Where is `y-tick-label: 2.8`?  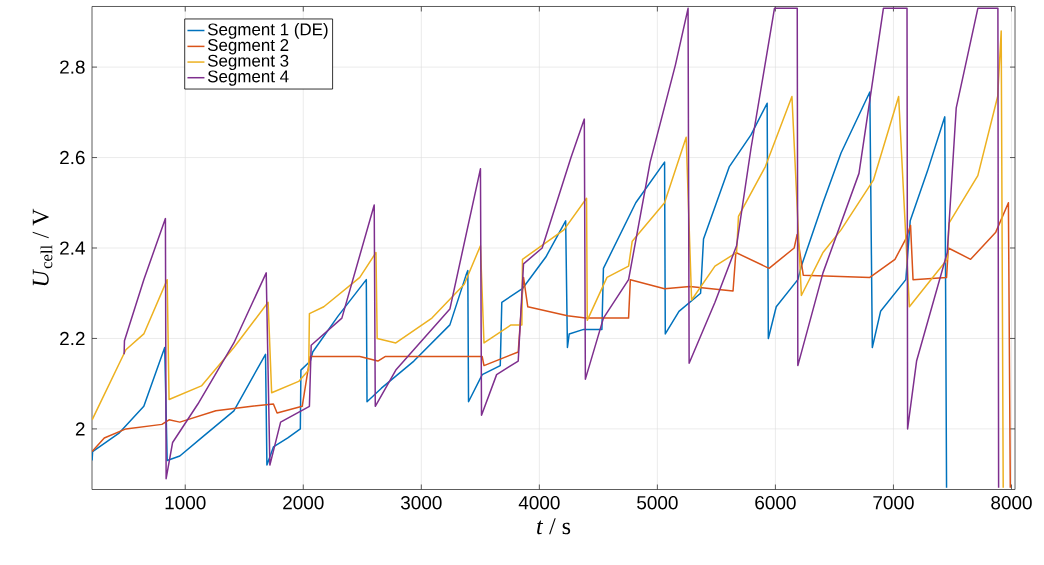 y-tick-label: 2.8 is located at coordinates (72, 67).